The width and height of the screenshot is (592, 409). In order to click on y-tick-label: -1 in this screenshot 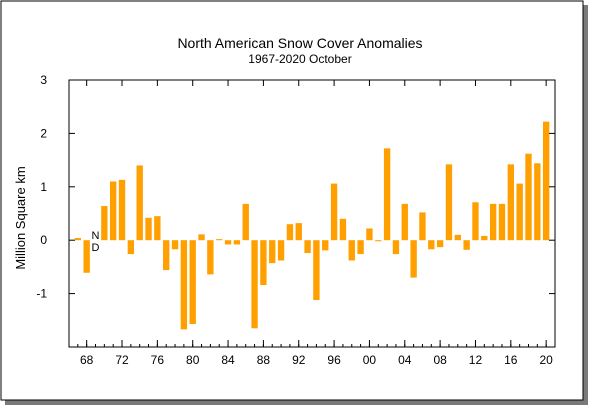, I will do `click(41, 294)`.